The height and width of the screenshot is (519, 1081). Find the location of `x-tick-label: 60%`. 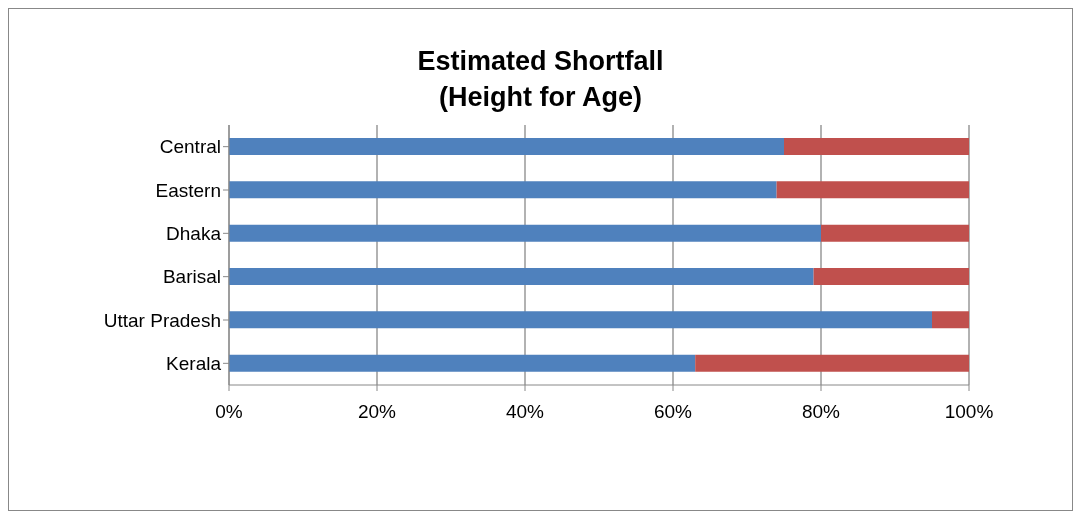

x-tick-label: 60% is located at coordinates (673, 412).